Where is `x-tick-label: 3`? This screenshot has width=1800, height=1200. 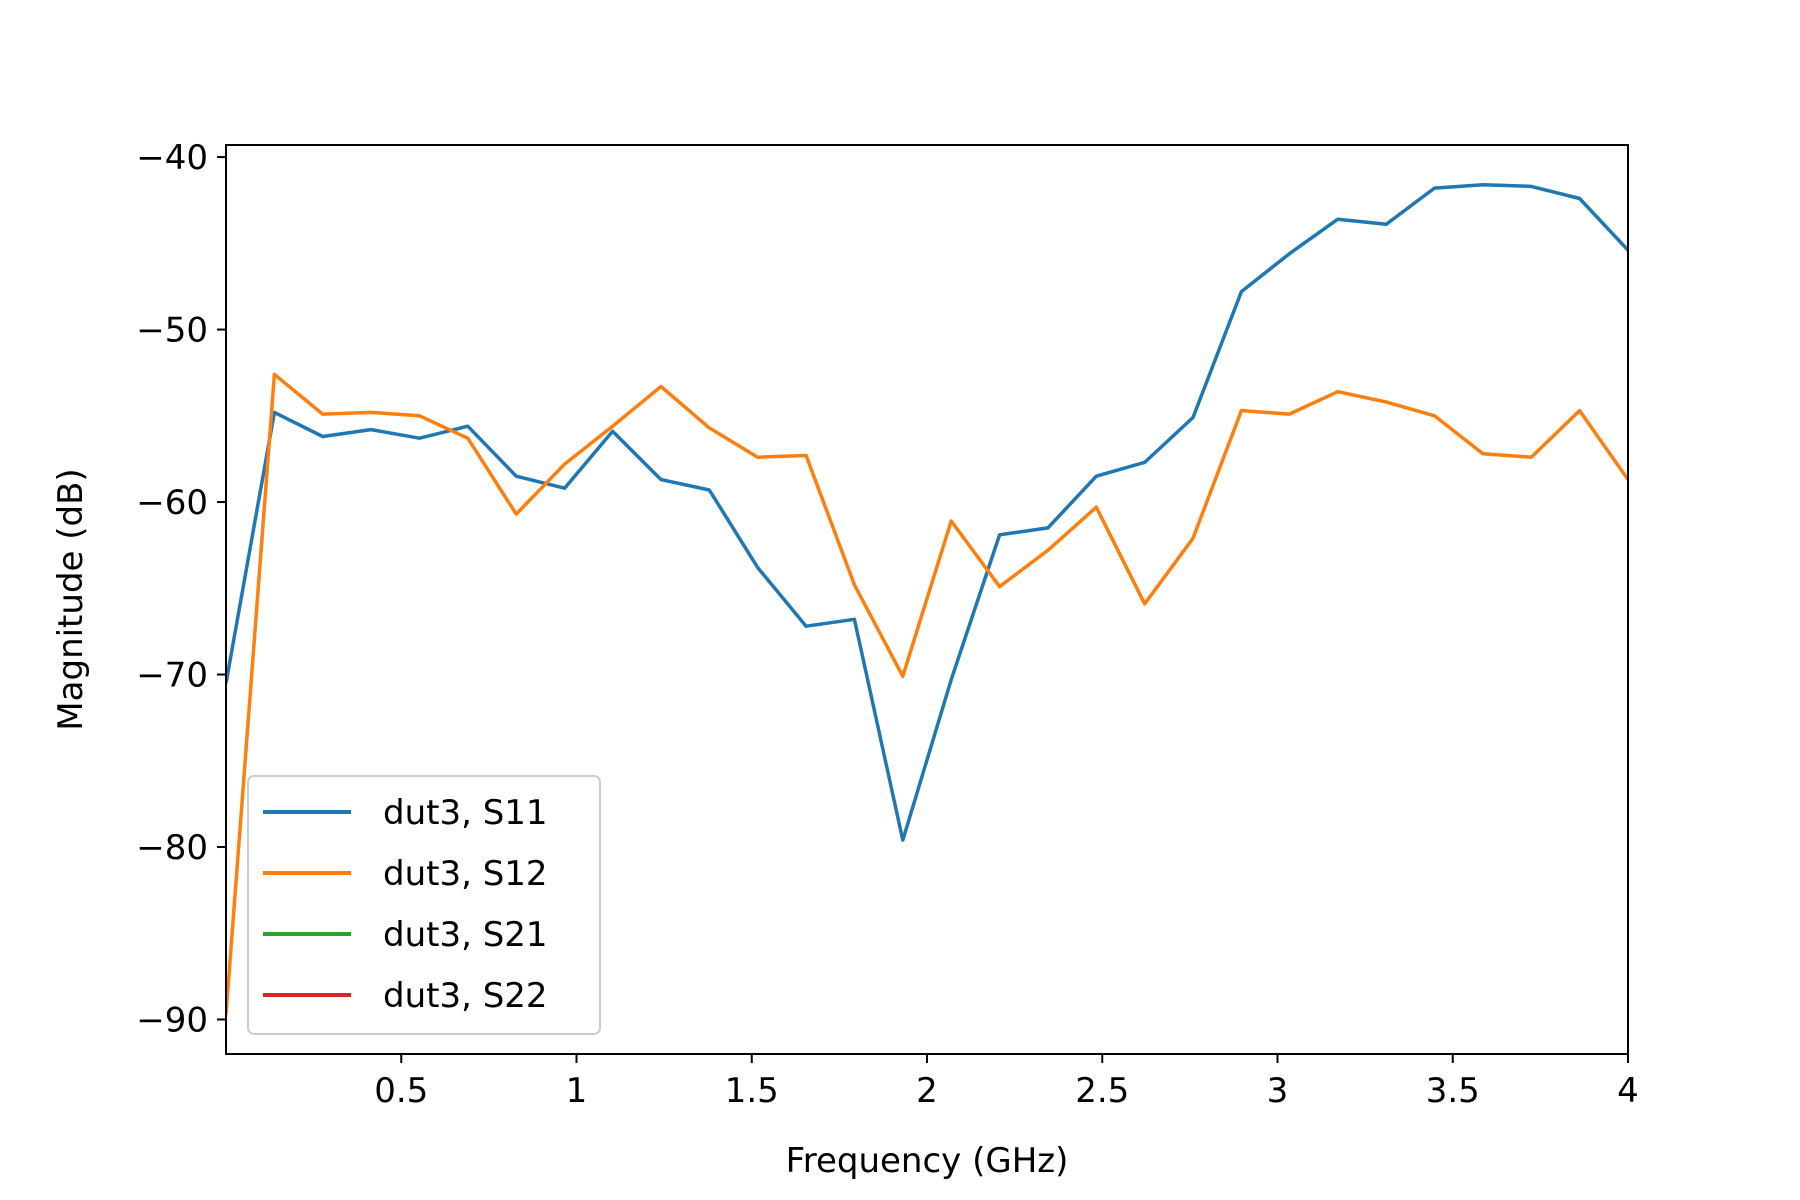 x-tick-label: 3 is located at coordinates (1278, 1091).